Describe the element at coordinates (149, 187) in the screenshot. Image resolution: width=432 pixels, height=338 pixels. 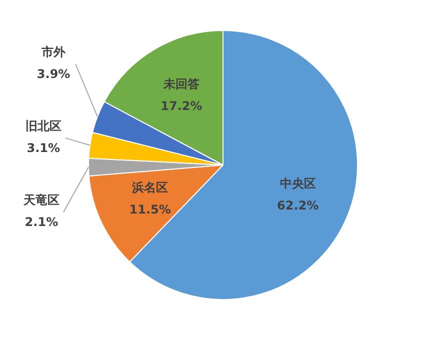
I see `slice-label: 浜名区` at that location.